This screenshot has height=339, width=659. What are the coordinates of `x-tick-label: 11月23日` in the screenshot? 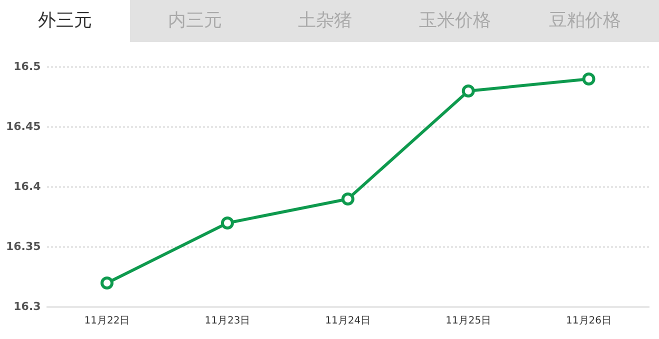 It's located at (227, 321).